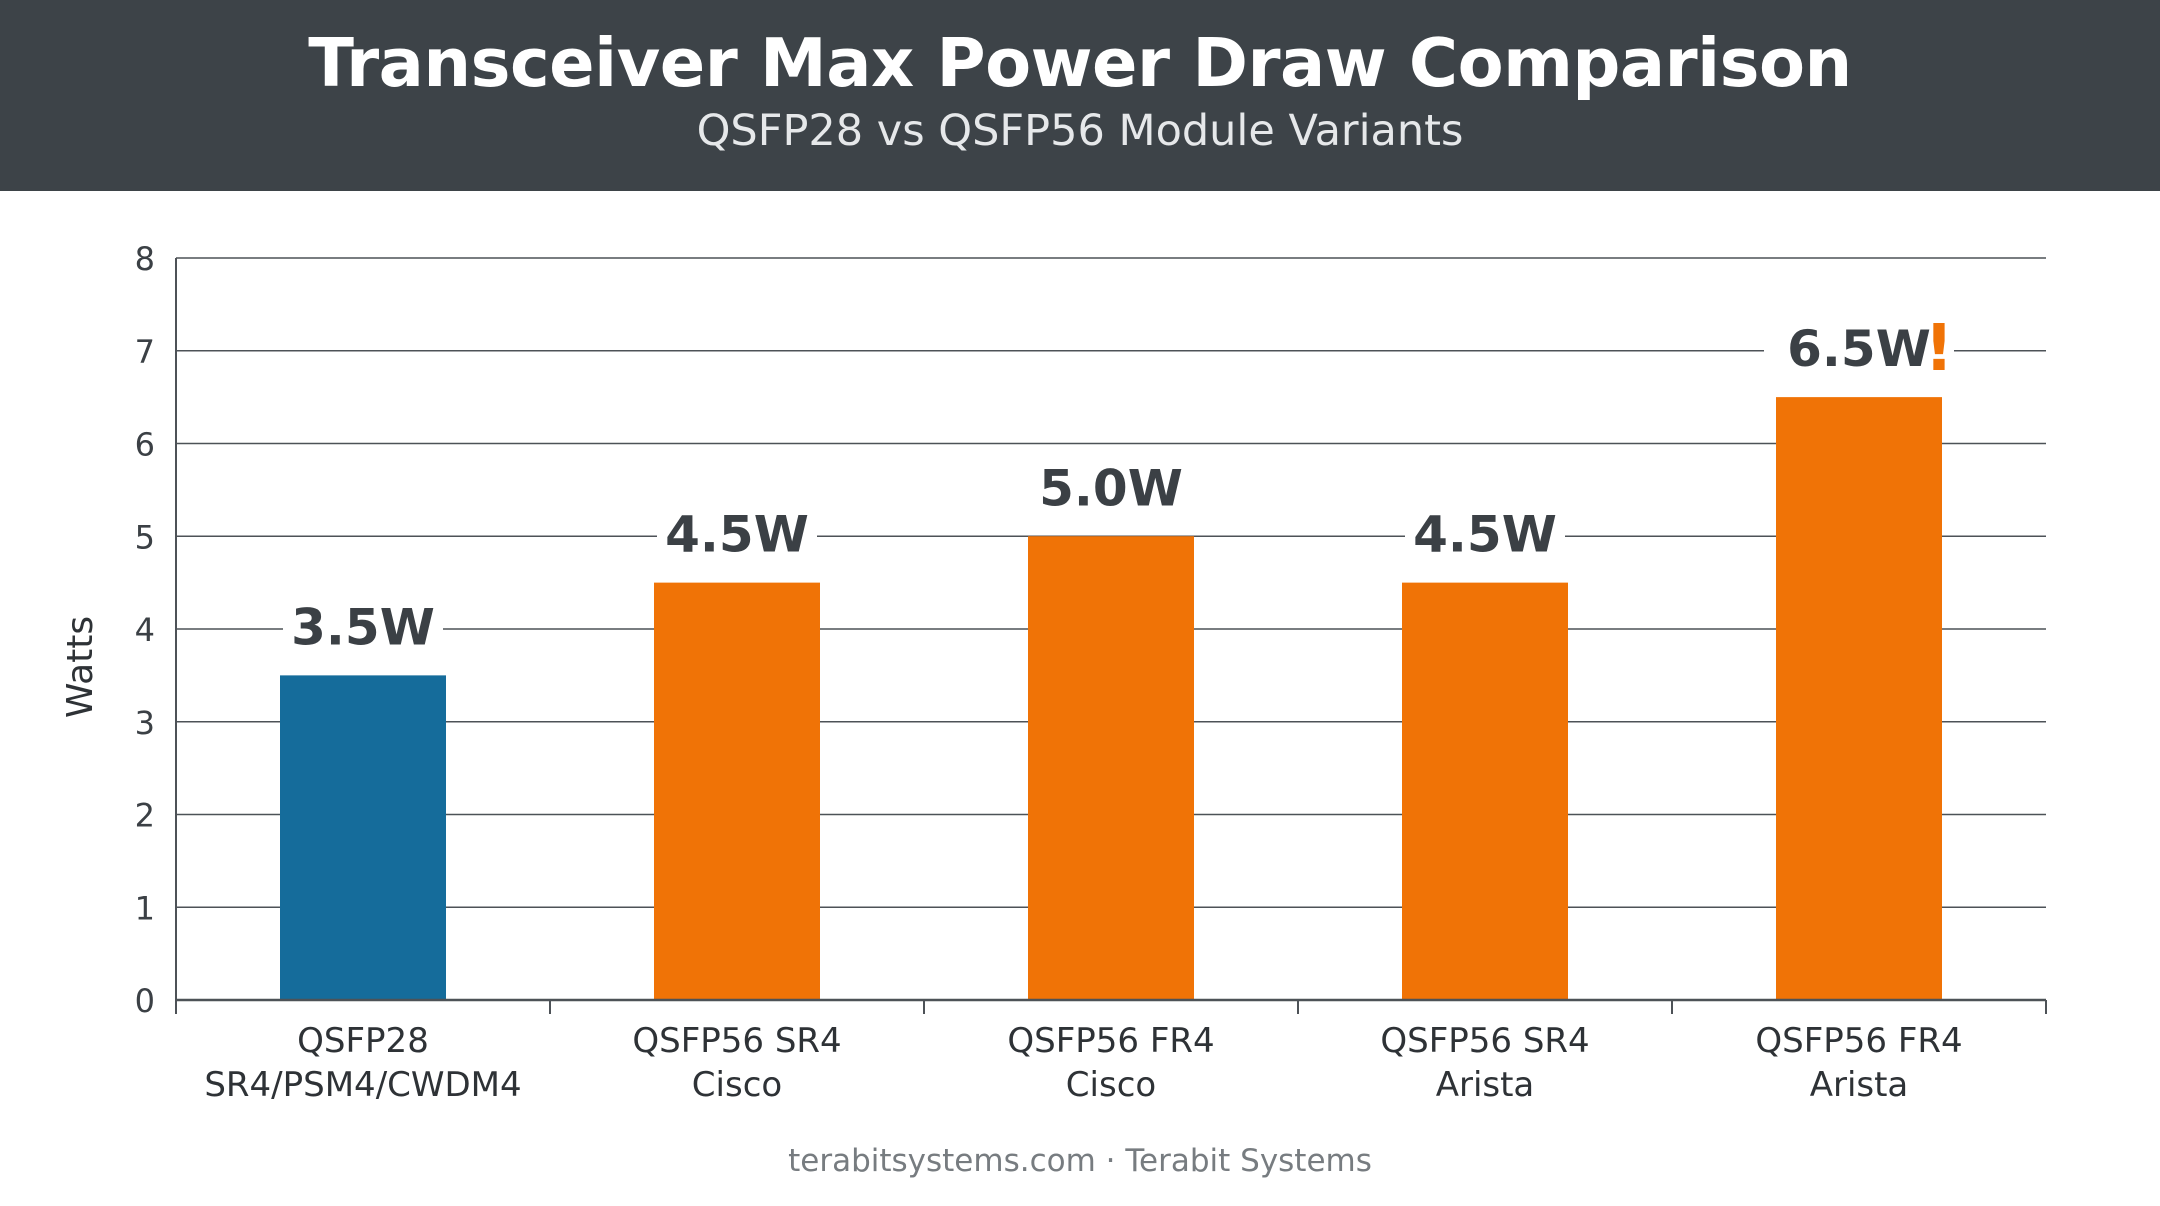  What do you see at coordinates (145, 537) in the screenshot?
I see `y-tick-label: 5` at bounding box center [145, 537].